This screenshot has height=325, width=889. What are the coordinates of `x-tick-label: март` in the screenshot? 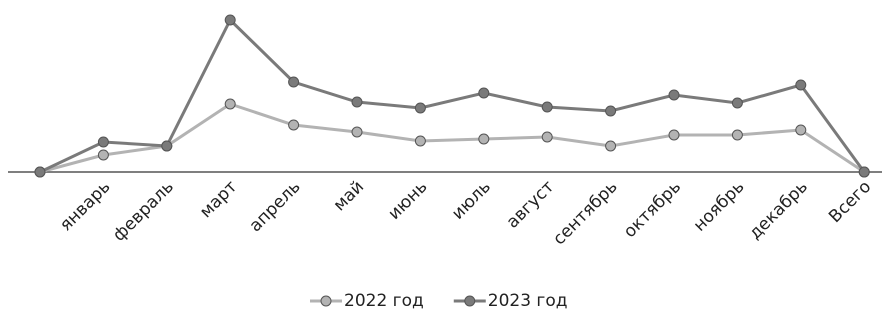 It's located at (218, 199).